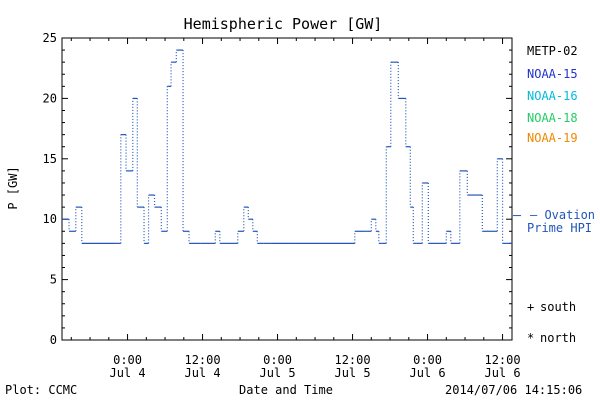 The width and height of the screenshot is (600, 400). What do you see at coordinates (50, 98) in the screenshot?
I see `y-tick-label: 20` at bounding box center [50, 98].